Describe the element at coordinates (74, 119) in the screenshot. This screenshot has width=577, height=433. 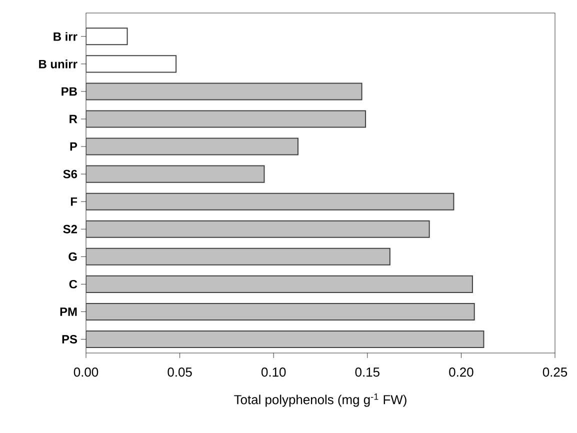
I see `y-tick-label: R` at that location.